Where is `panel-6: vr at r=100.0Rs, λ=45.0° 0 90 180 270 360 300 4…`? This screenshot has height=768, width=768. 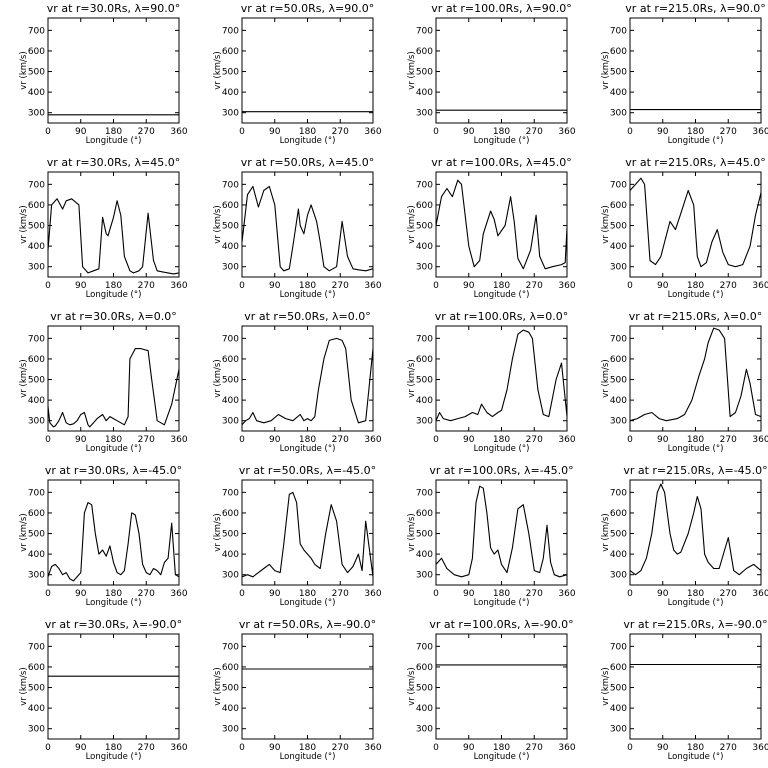 panel-6: vr at r=100.0Rs, λ=45.0° 0 90 180 270 360 300 4… is located at coordinates (491, 228).